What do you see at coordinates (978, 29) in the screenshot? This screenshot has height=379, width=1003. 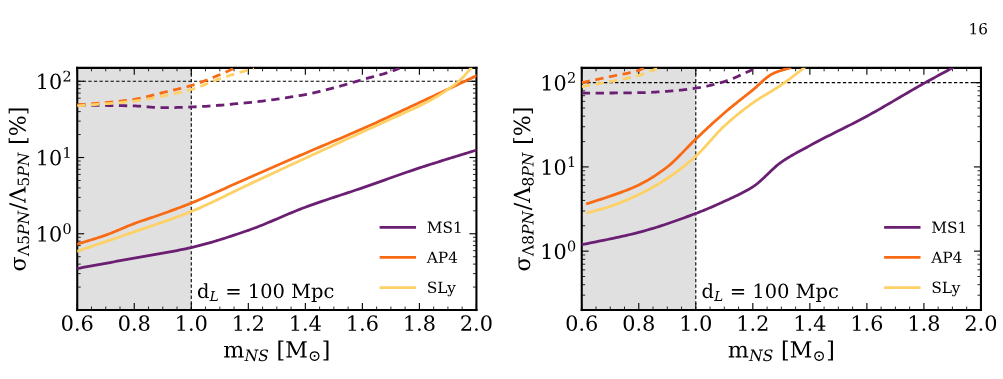 I see `text: 16` at bounding box center [978, 29].